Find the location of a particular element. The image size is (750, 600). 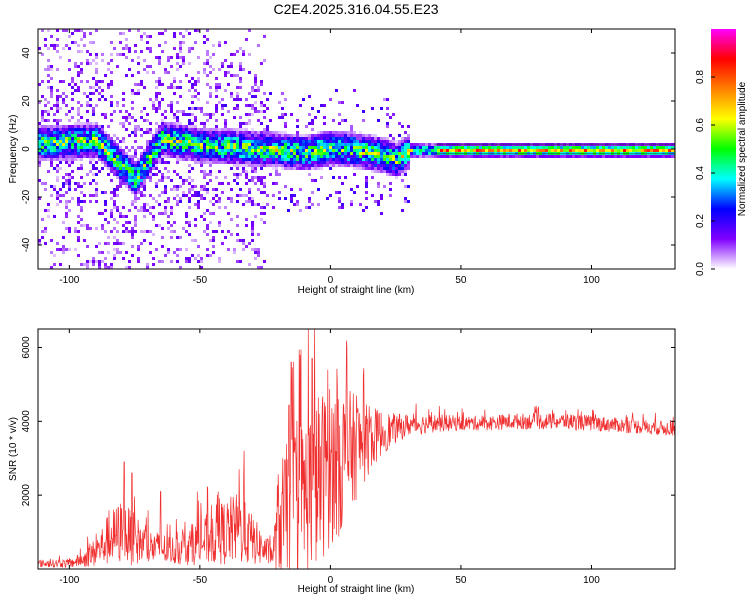

y-tick-label: 20 is located at coordinates (26, 101).